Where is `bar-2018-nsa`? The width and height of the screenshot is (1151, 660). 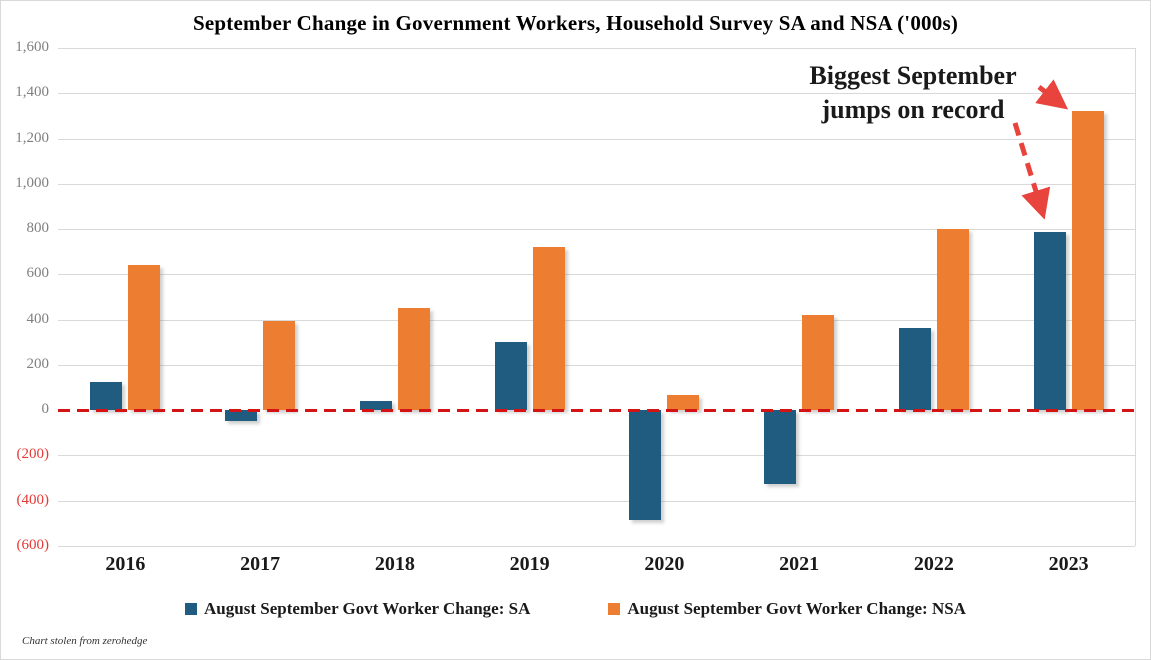 bar-2018-nsa is located at coordinates (413, 359).